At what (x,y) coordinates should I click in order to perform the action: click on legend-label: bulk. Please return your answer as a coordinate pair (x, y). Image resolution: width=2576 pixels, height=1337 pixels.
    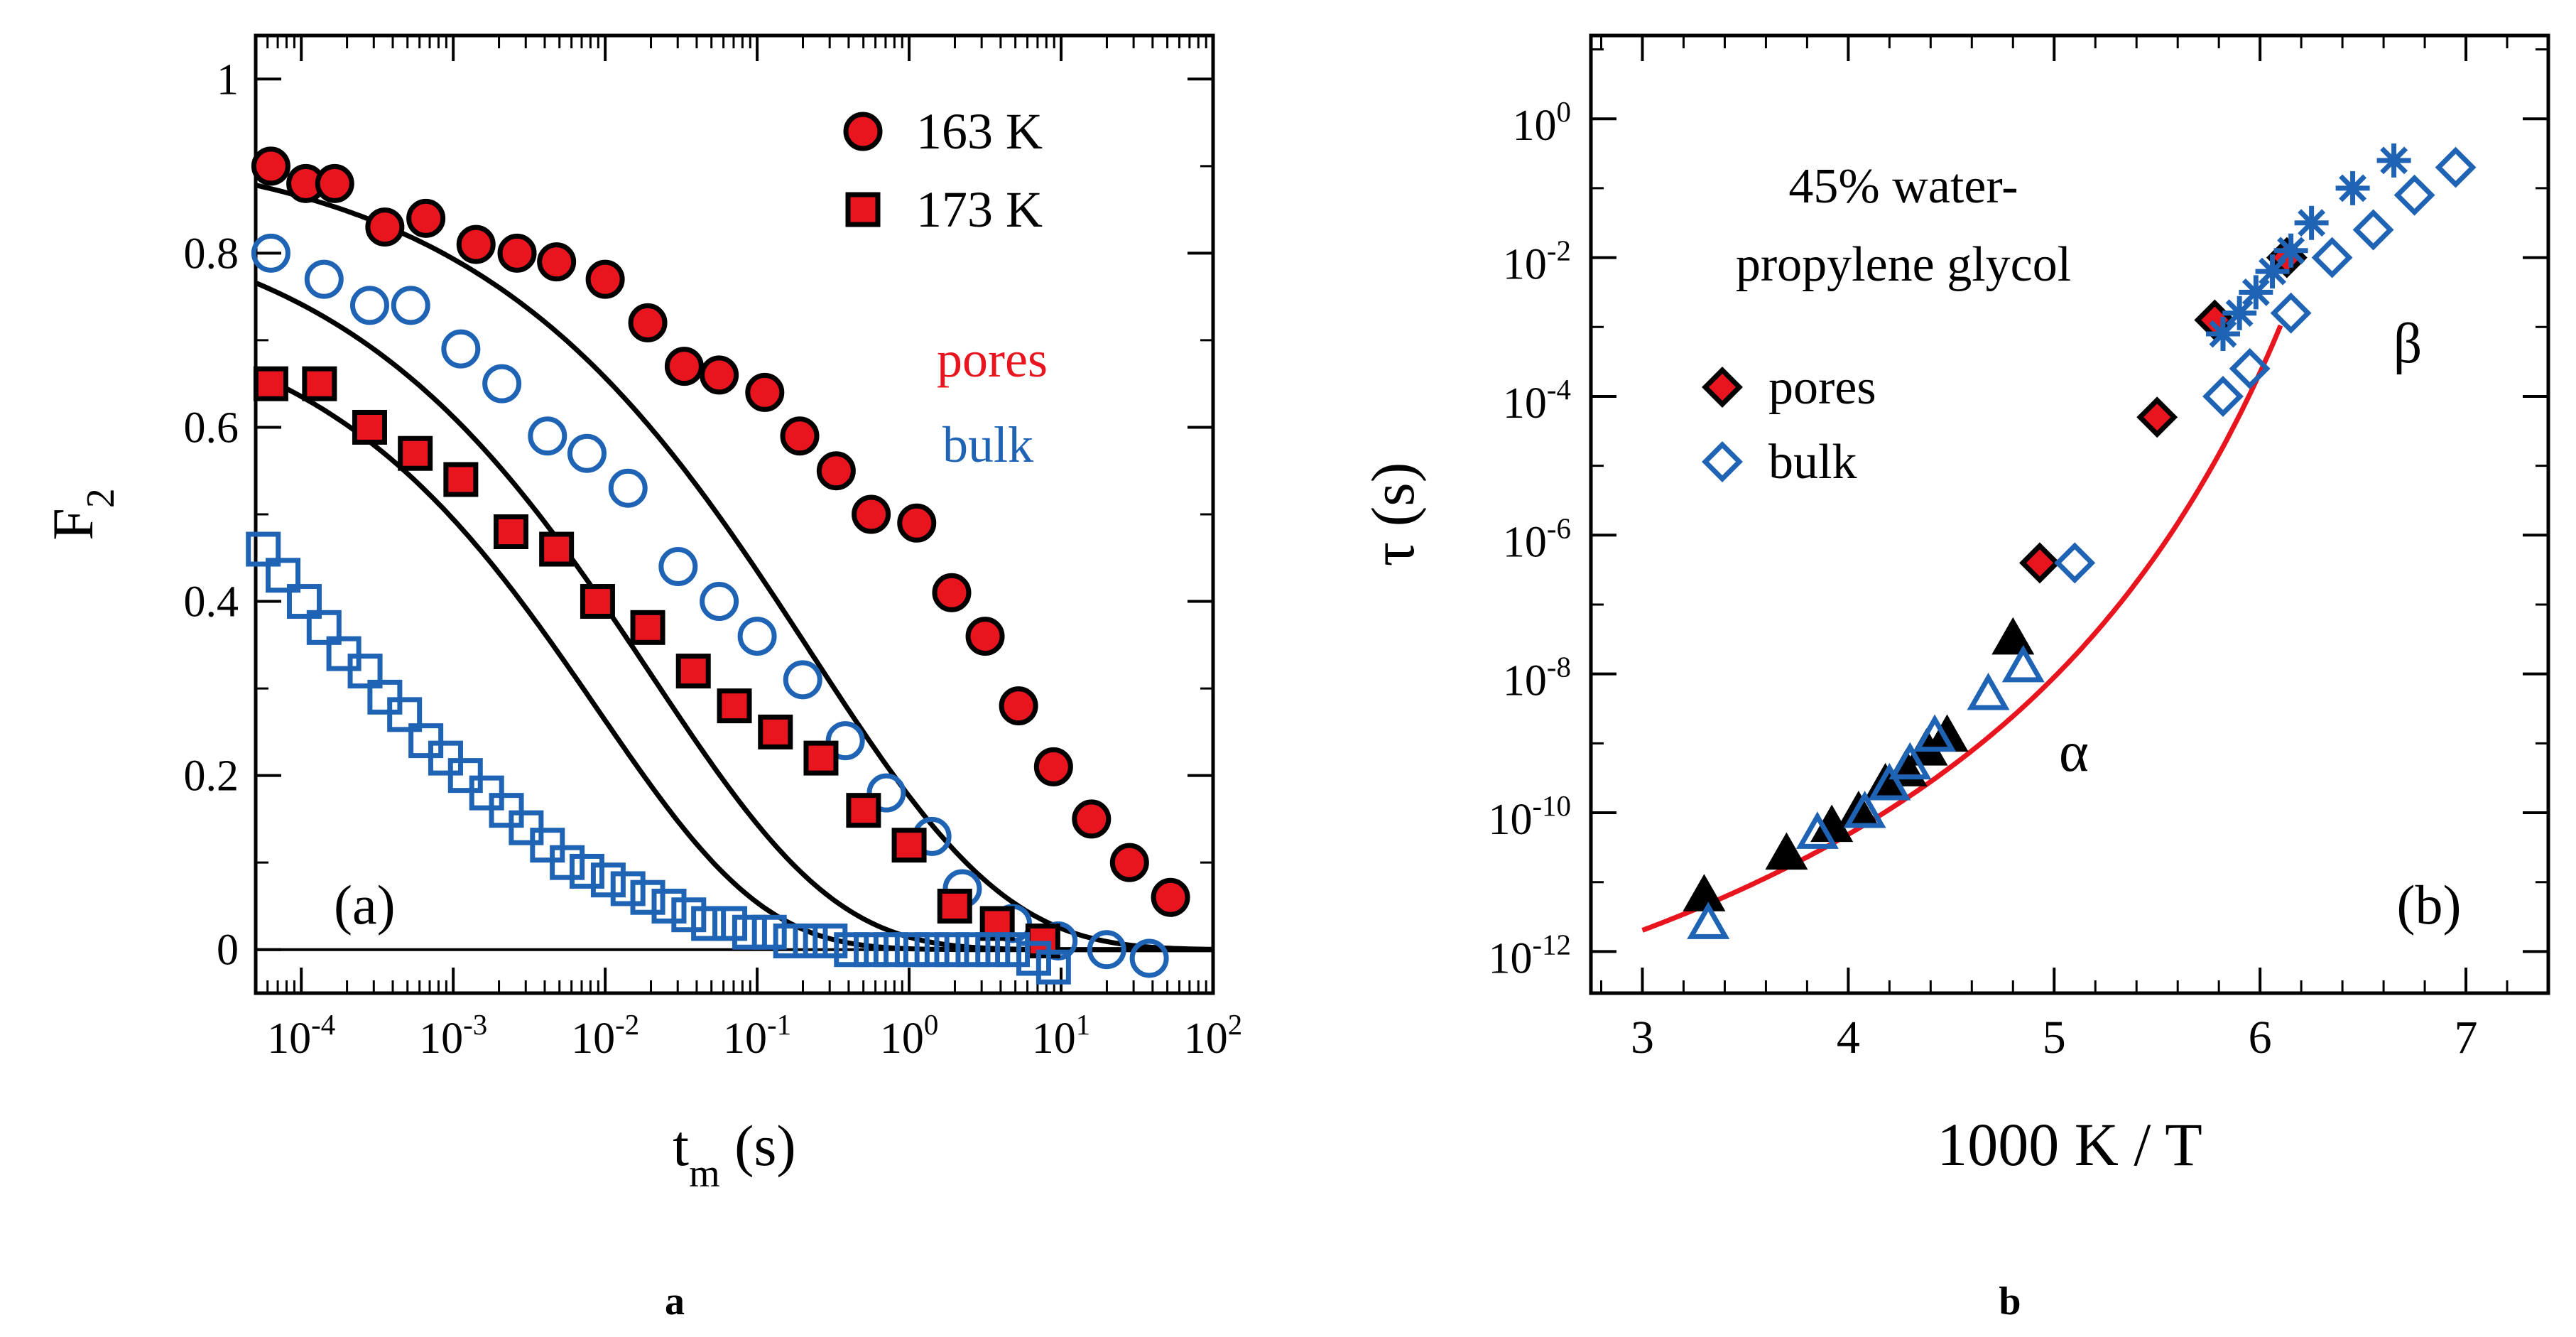
    Looking at the image, I should click on (1813, 462).